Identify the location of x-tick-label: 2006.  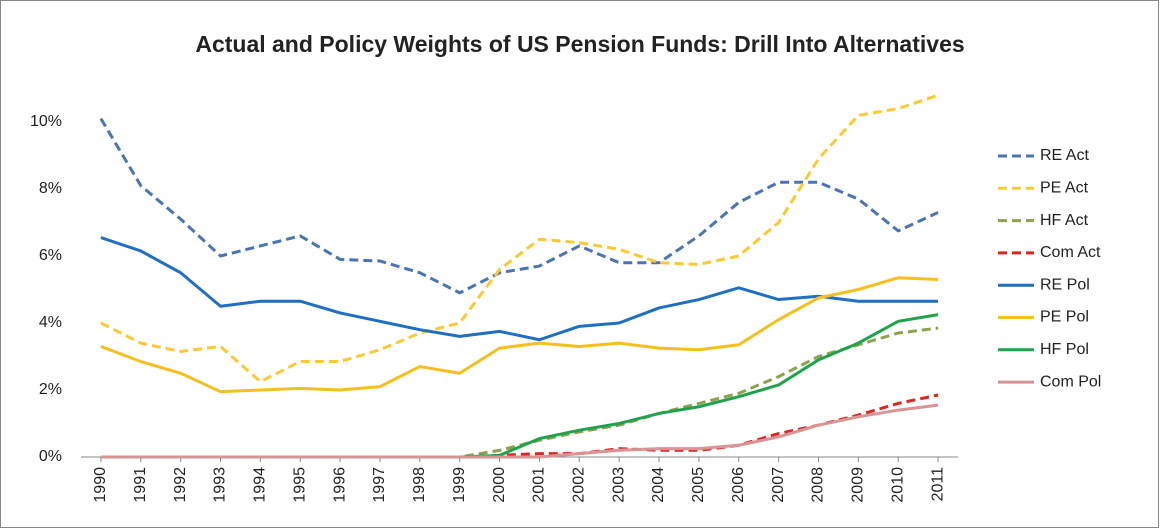
(738, 485).